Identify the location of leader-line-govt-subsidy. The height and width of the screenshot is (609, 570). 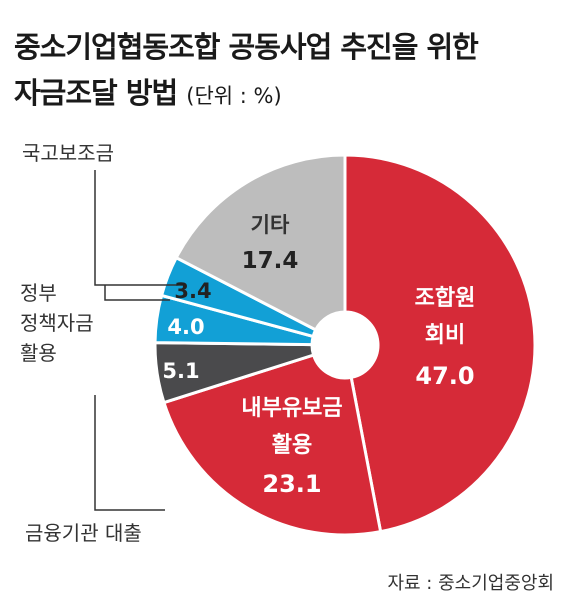
(138, 228).